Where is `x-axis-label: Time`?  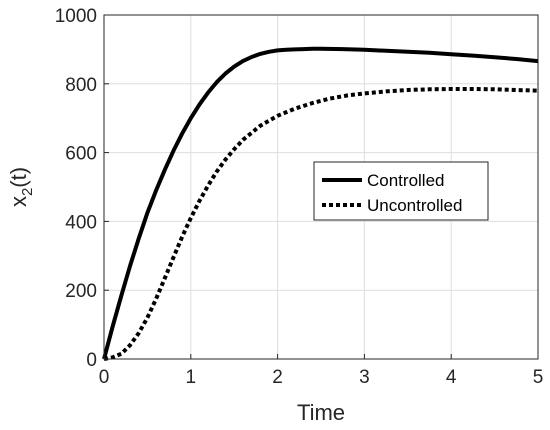
x-axis-label: Time is located at coordinates (321, 412).